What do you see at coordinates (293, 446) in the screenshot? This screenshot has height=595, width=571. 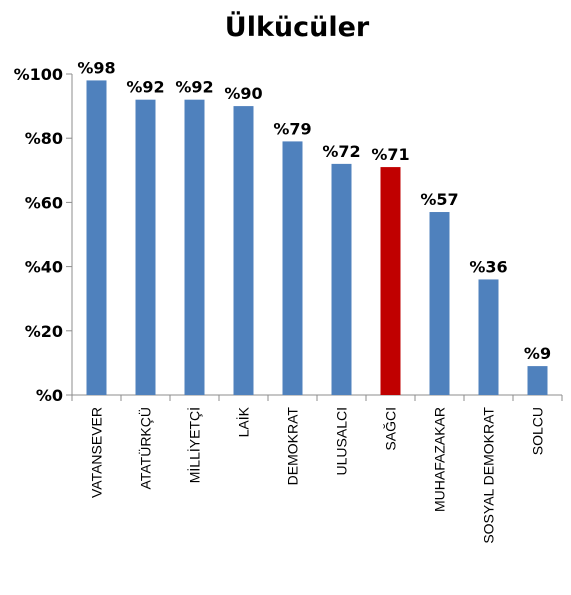 I see `category-label: DEMOKRAT` at bounding box center [293, 446].